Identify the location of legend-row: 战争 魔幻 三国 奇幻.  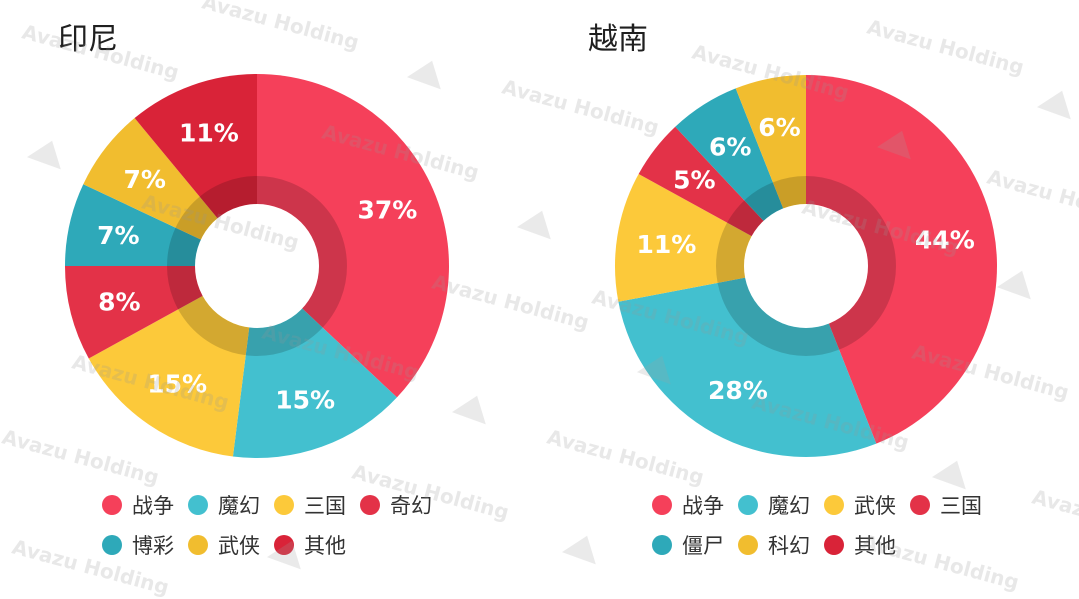
(274, 505).